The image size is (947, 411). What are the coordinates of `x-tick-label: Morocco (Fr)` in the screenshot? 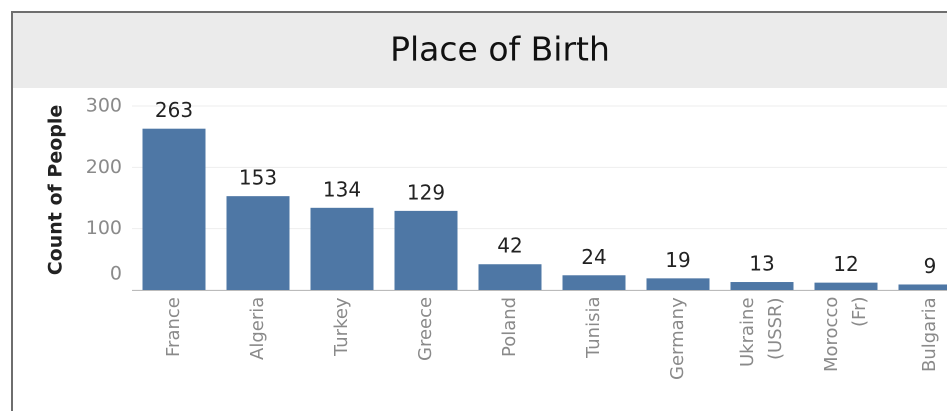 It's located at (845, 335).